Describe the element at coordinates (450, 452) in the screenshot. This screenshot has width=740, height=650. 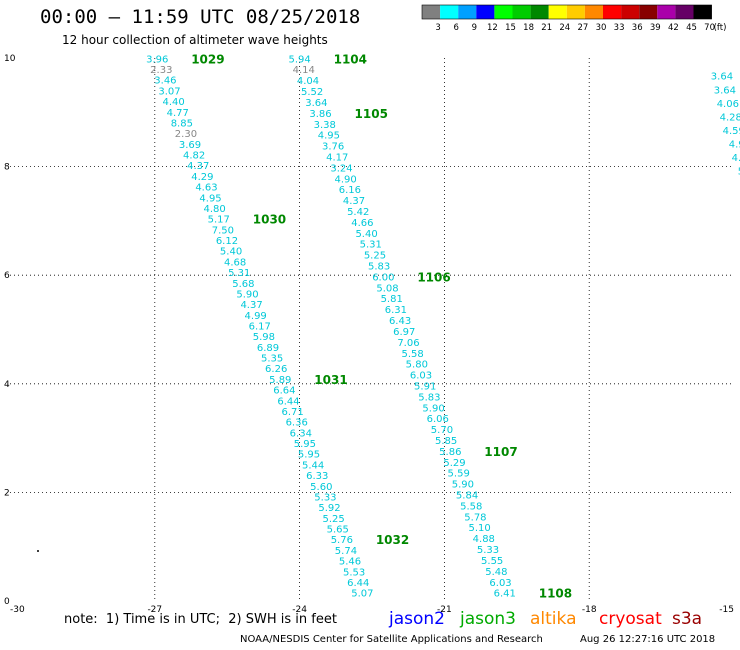
I see `wave-height-label: 5.86` at that location.